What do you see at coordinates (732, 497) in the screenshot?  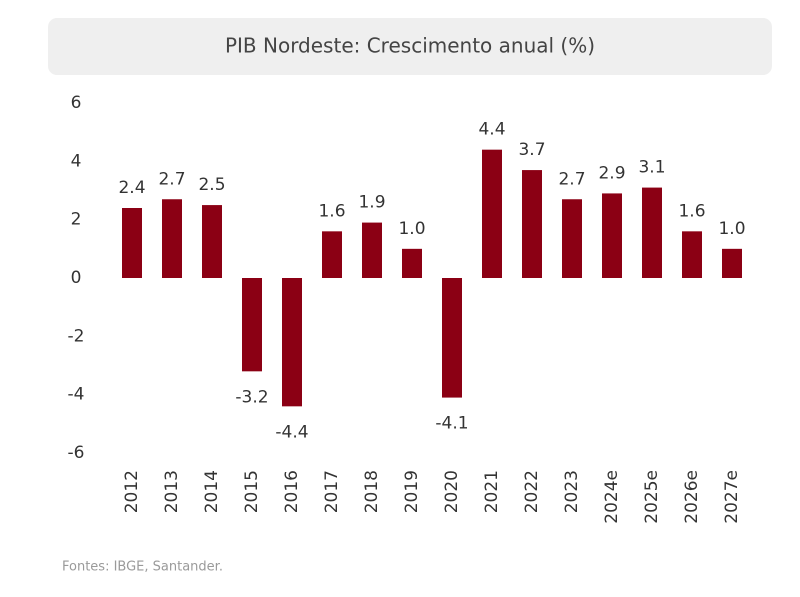 I see `x-tick-label: 2027e` at bounding box center [732, 497].